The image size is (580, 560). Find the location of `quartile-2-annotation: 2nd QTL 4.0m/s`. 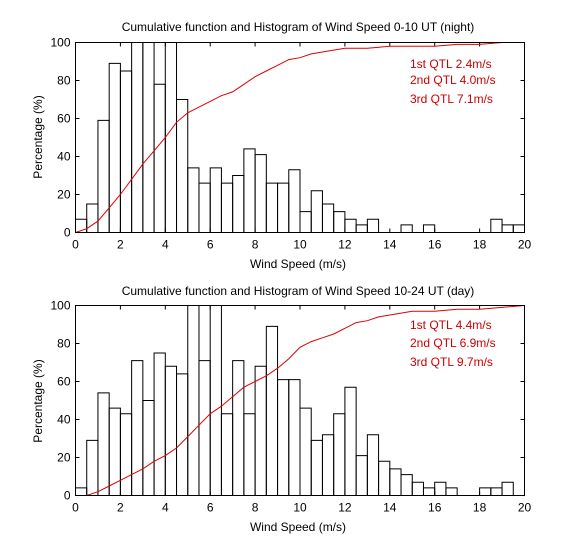

quartile-2-annotation: 2nd QTL 4.0m/s is located at coordinates (453, 80).